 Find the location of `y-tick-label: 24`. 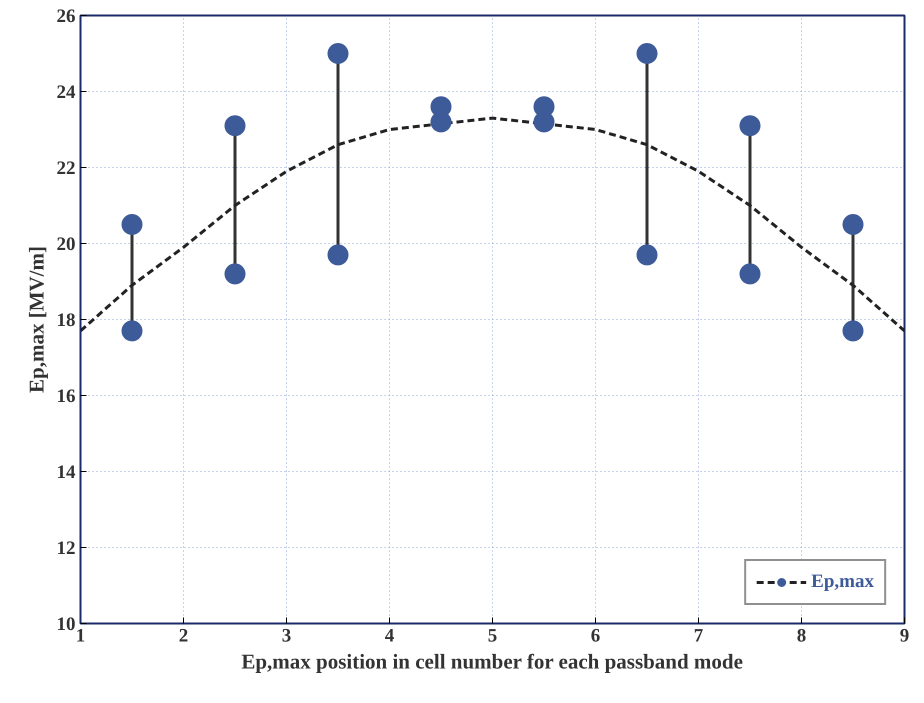

y-tick-label: 24 is located at coordinates (66, 92).